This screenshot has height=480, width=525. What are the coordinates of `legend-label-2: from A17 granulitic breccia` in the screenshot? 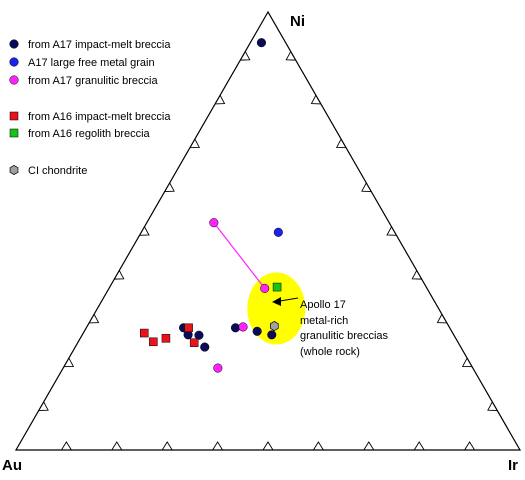 It's located at (93, 81).